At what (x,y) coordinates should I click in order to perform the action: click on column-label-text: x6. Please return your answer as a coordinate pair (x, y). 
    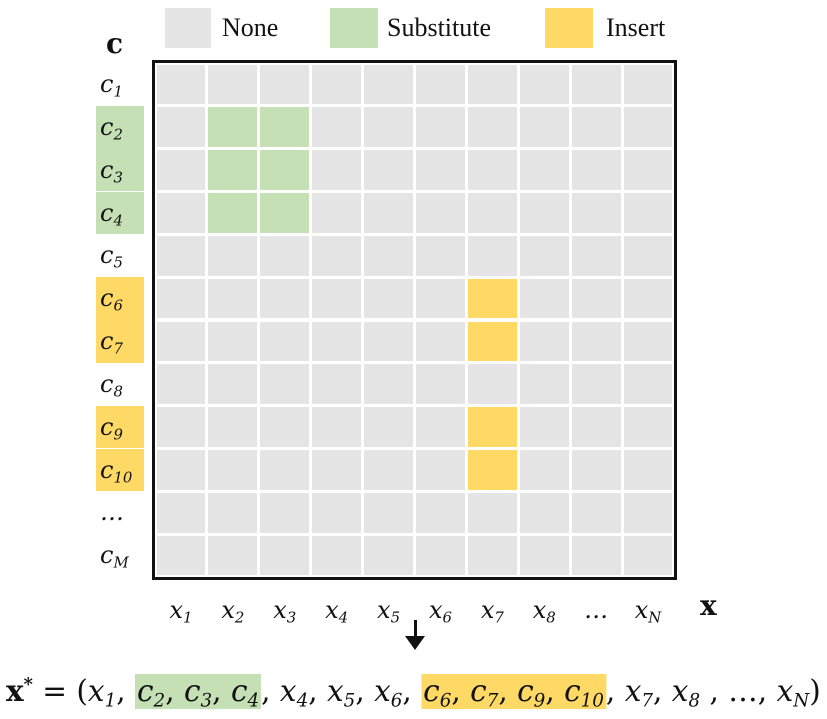
    Looking at the image, I should click on (440, 610).